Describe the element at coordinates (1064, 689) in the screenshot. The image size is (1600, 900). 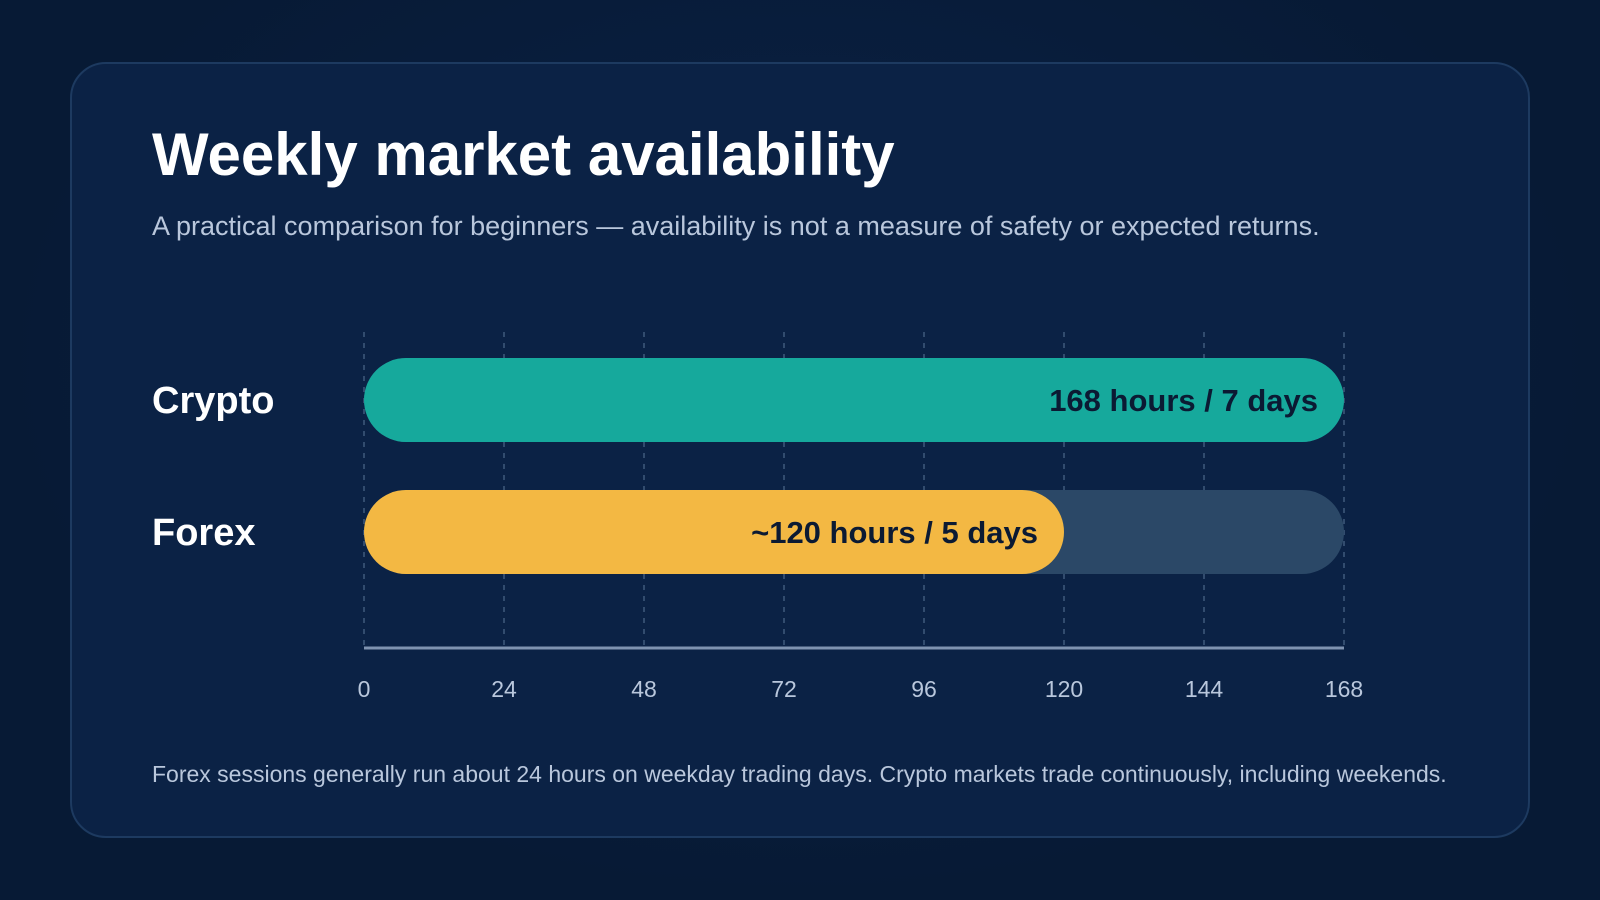
I see `x-tick-label: 120` at that location.